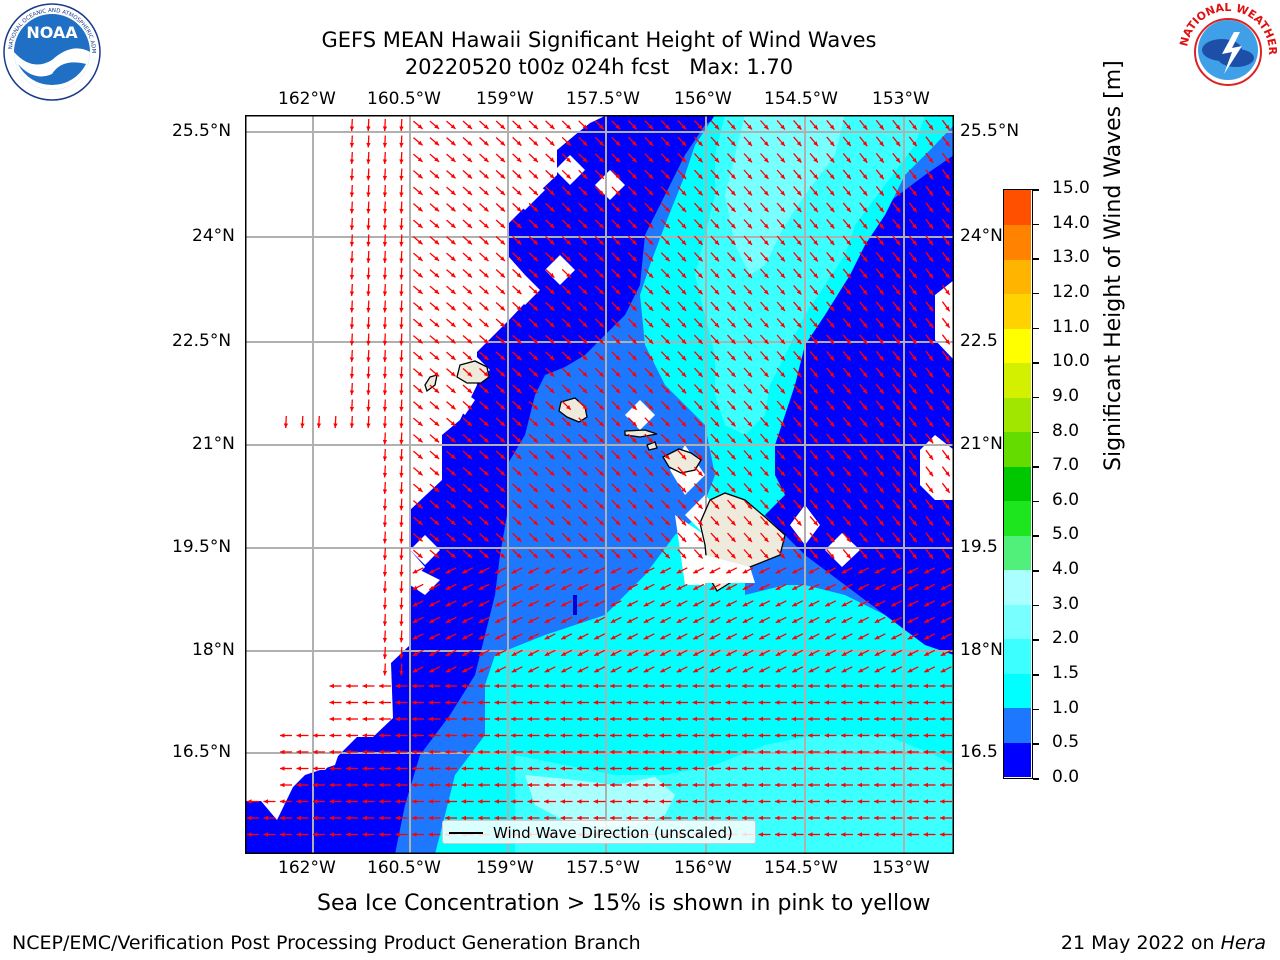 Image resolution: width=1280 pixels, height=960 pixels. What do you see at coordinates (981, 650) in the screenshot?
I see `right-lat-label: 18°N` at bounding box center [981, 650].